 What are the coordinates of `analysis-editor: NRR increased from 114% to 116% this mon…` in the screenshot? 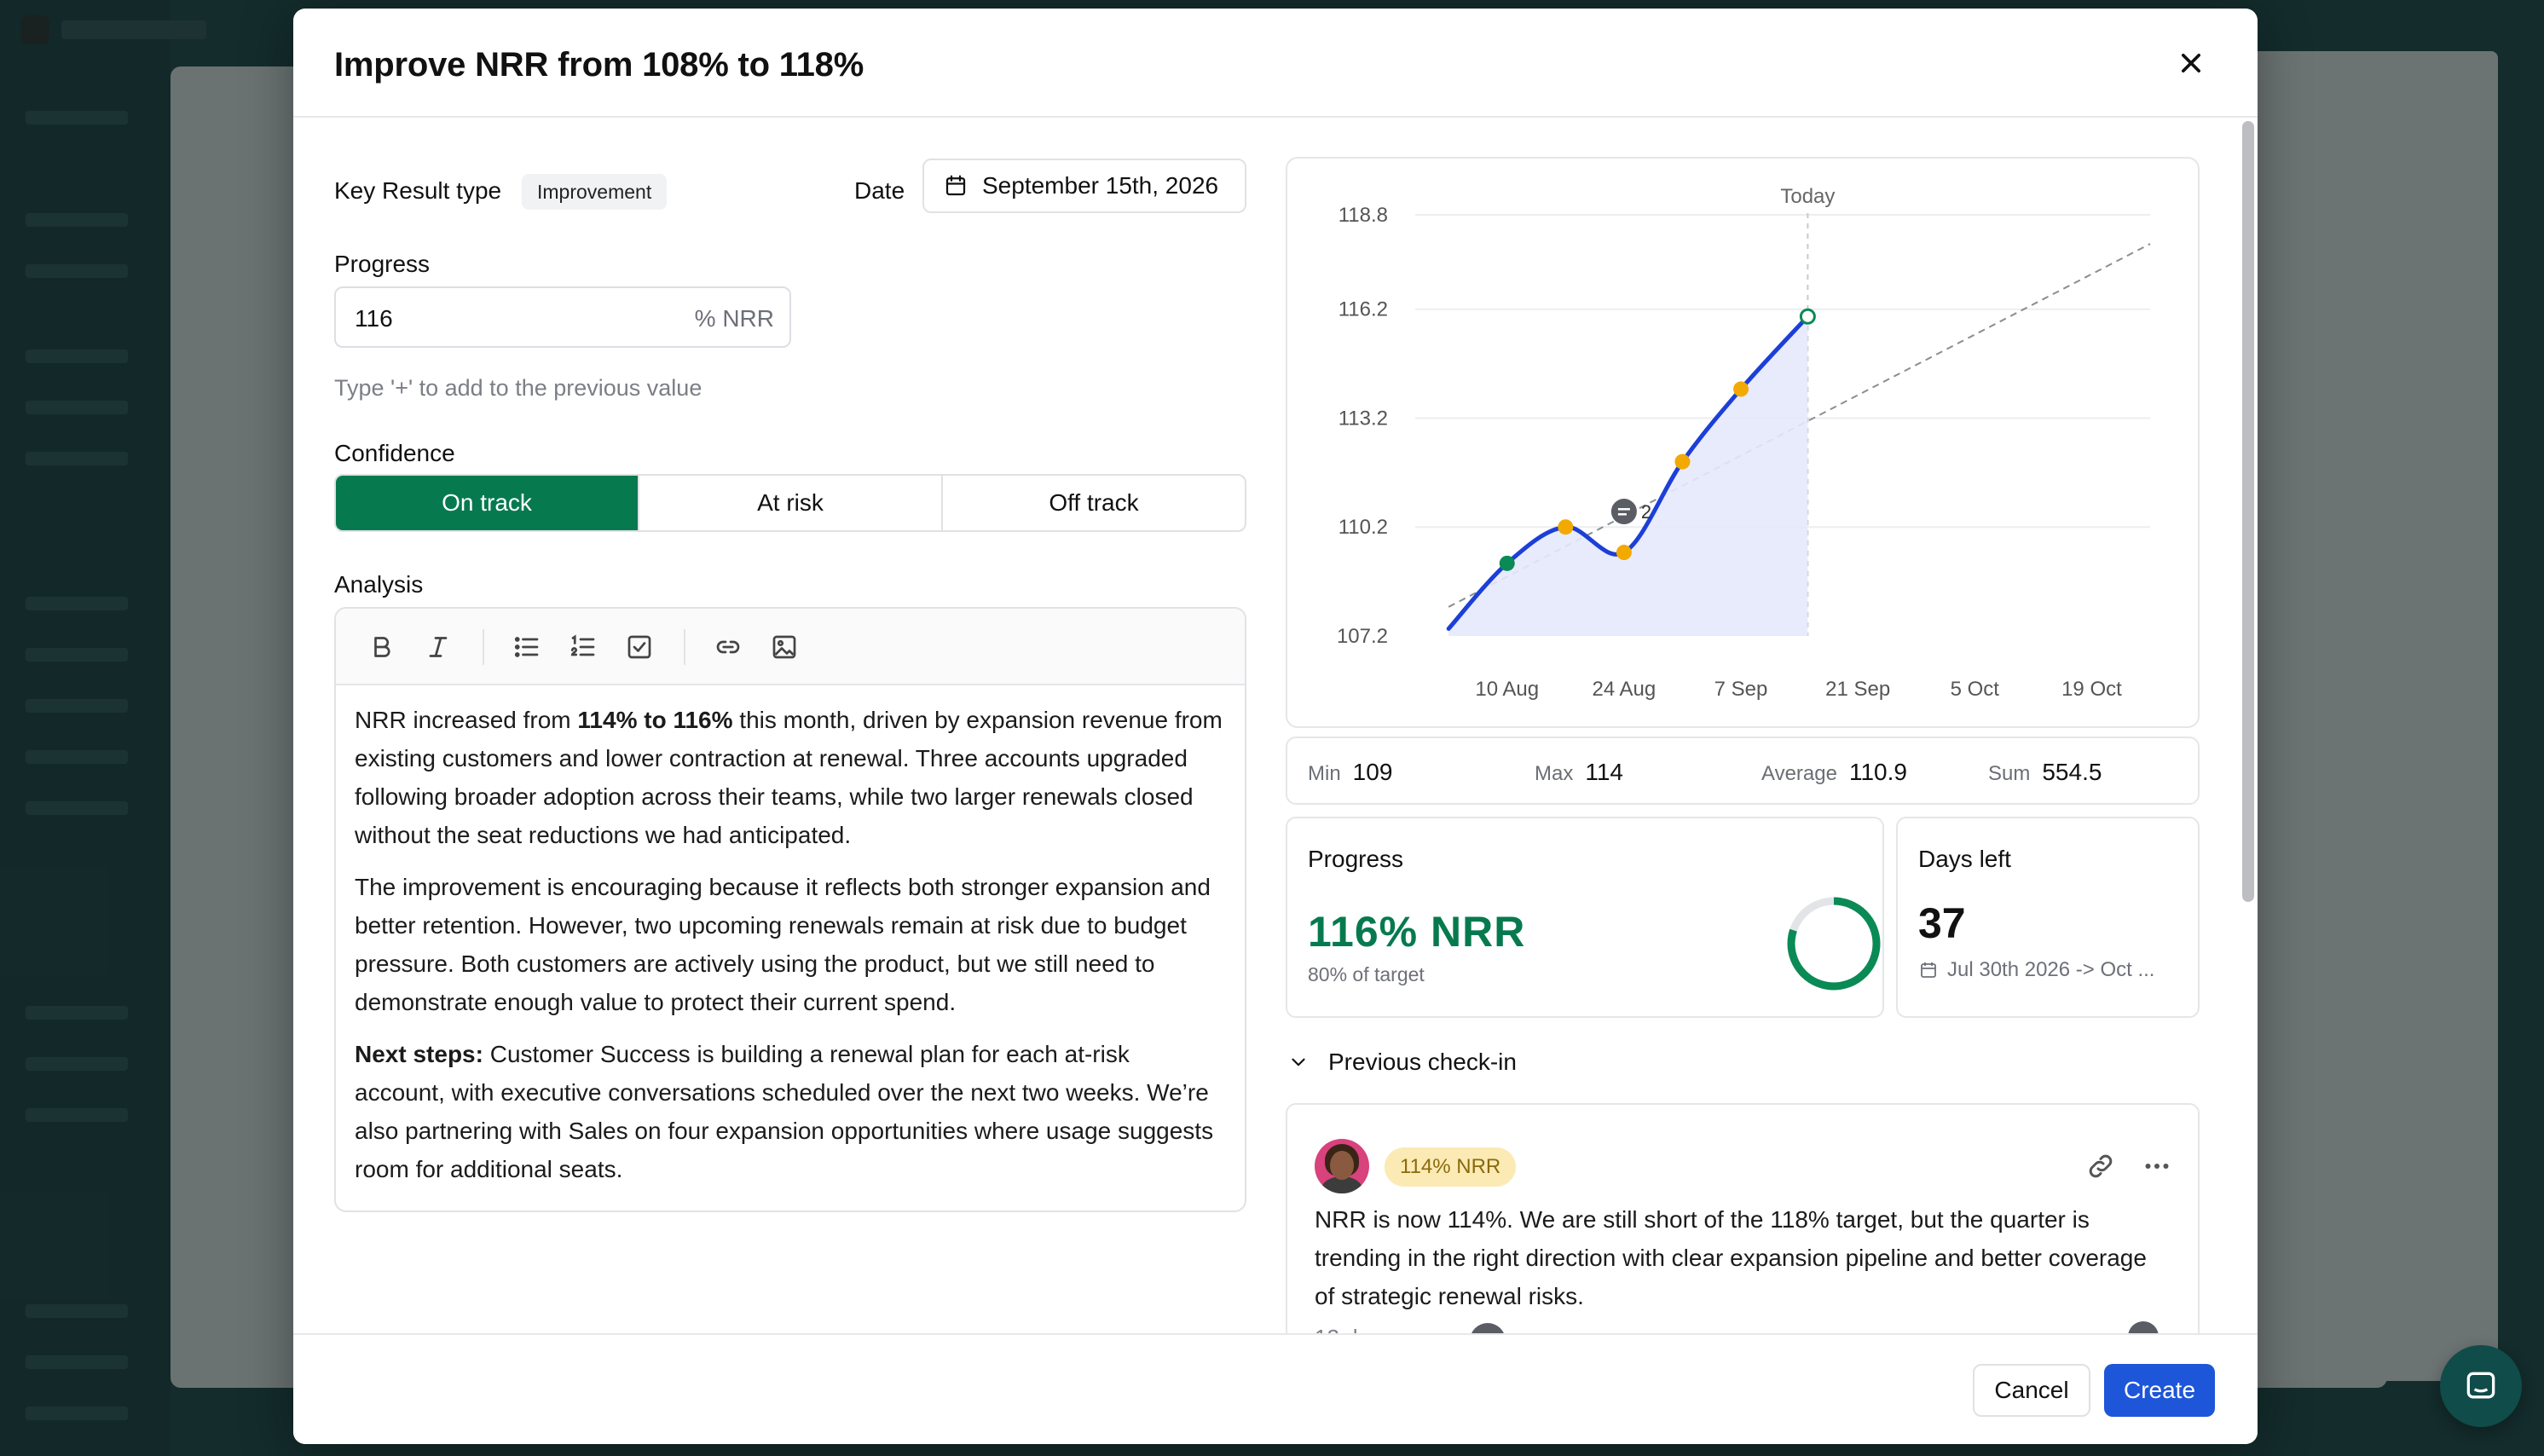 It's located at (790, 909).